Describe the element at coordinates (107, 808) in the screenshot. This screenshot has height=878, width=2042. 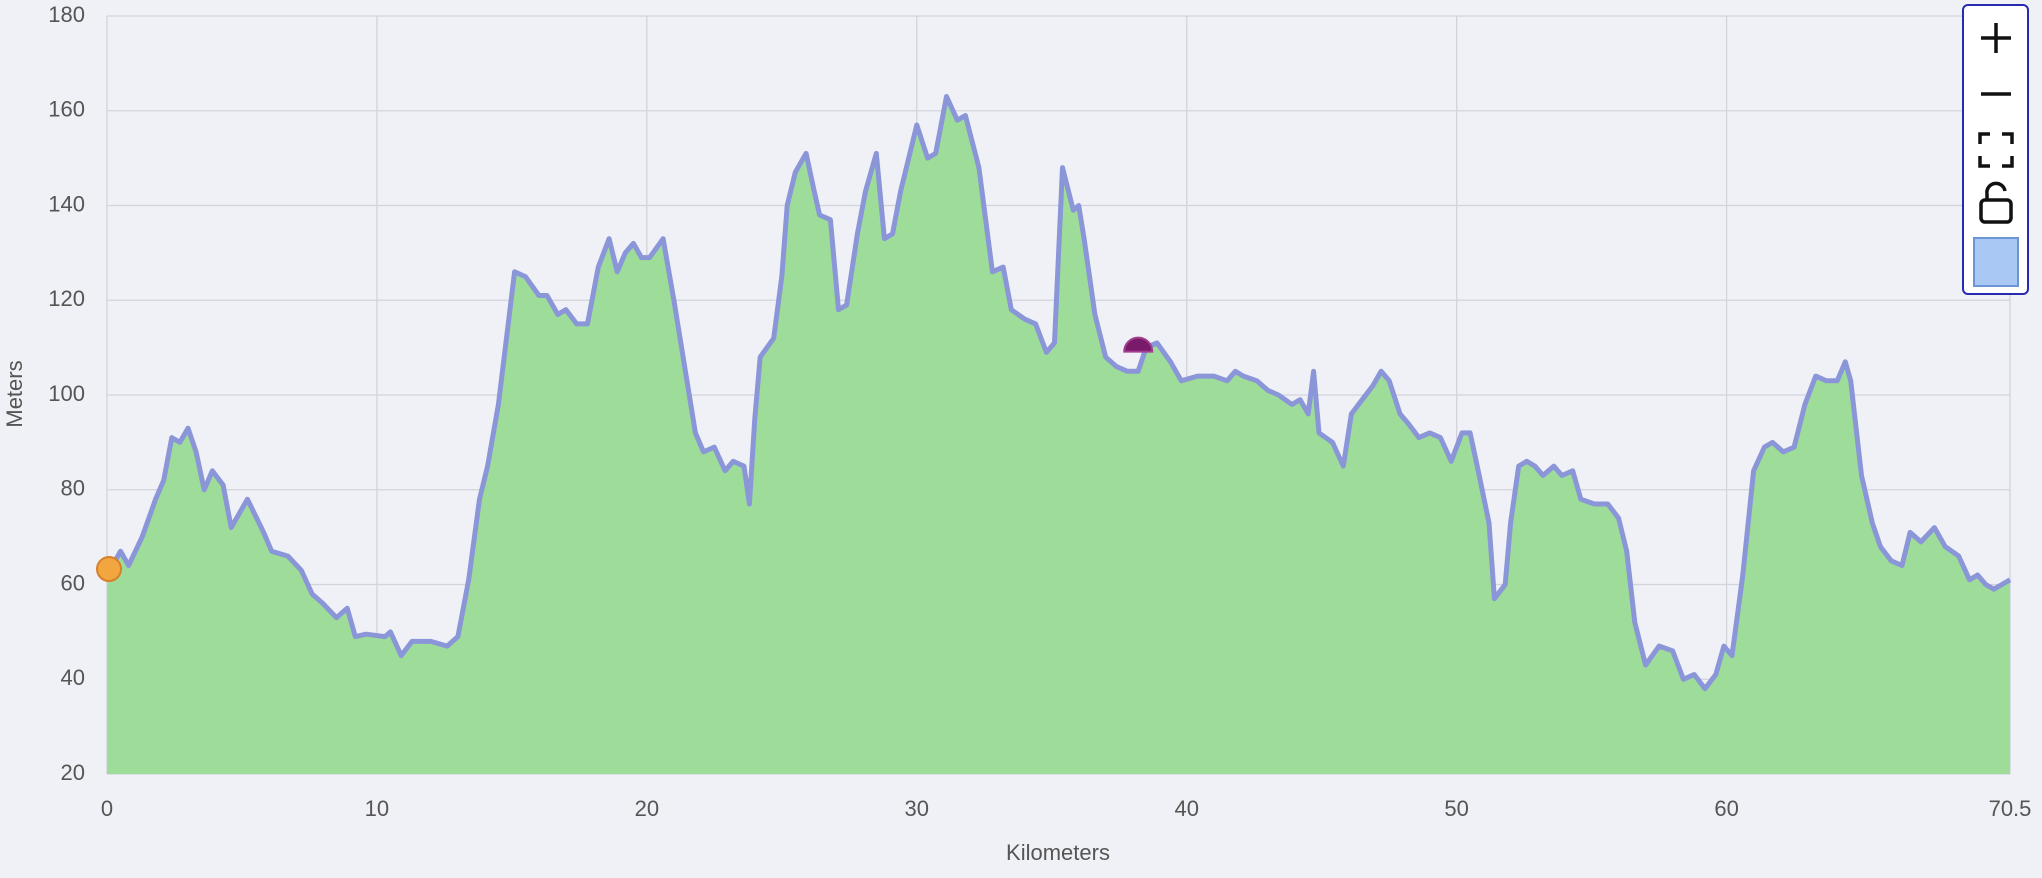
I see `x-tick-label: 0` at that location.